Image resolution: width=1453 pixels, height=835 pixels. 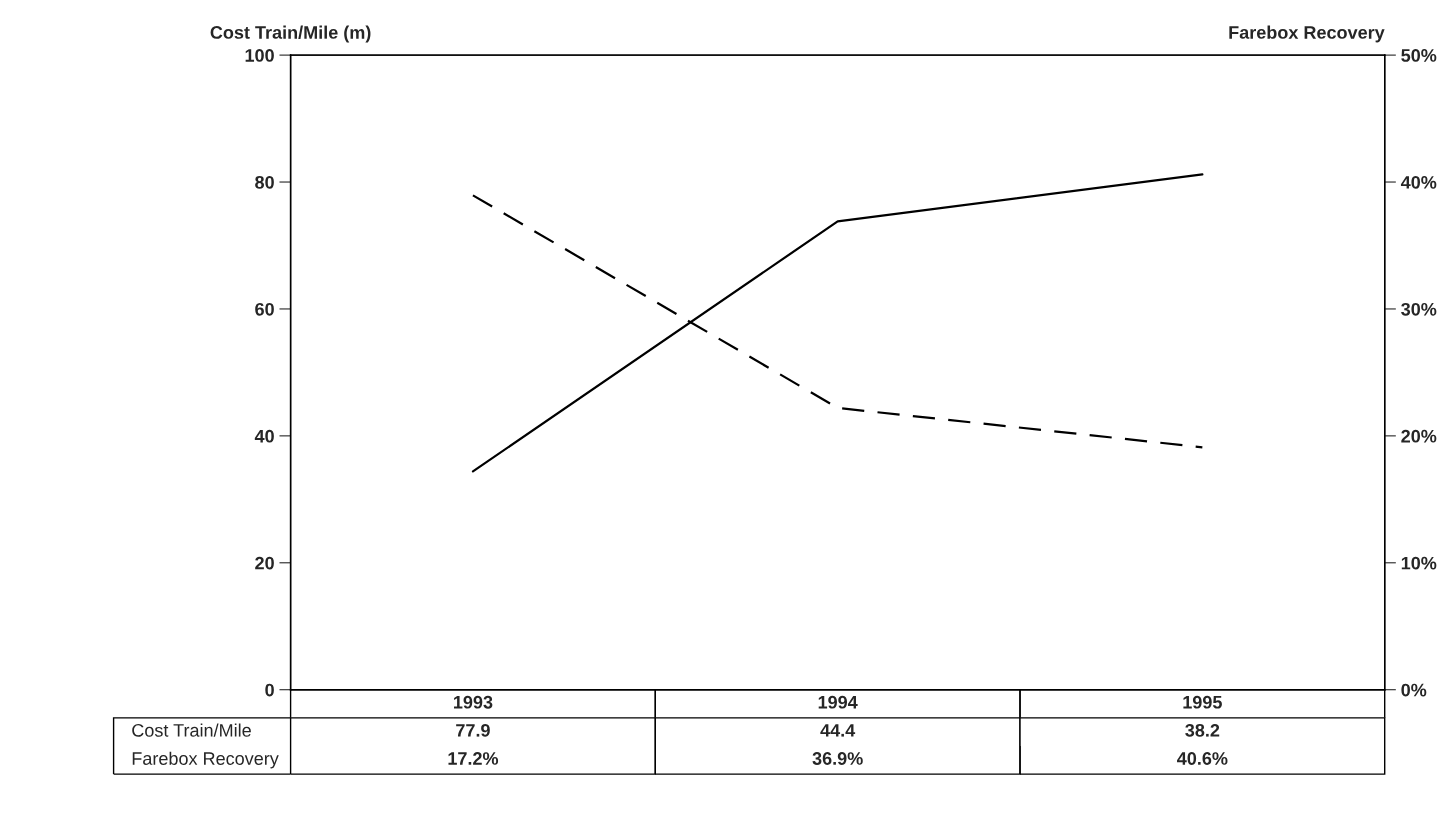 What do you see at coordinates (1202, 702) in the screenshot?
I see `x-tick-label: 1995` at bounding box center [1202, 702].